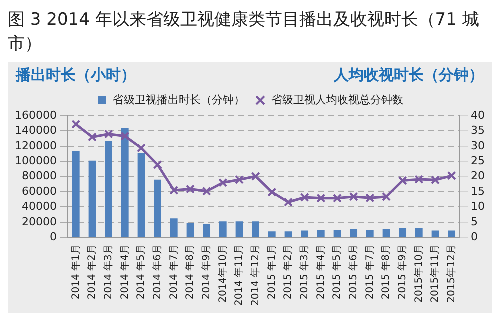  What do you see at coordinates (409, 75) in the screenshot?
I see `y2-axis-title: 人均收视时长（分钟）` at bounding box center [409, 75].